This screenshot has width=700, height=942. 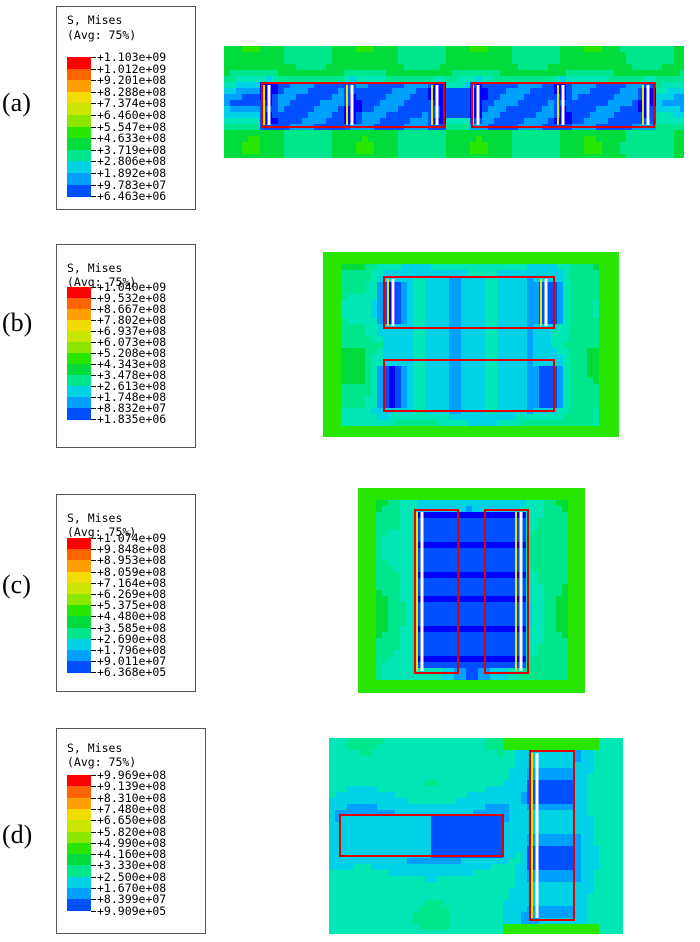 What do you see at coordinates (132, 103) in the screenshot?
I see `legend-value-label: +7.374e+08` at bounding box center [132, 103].